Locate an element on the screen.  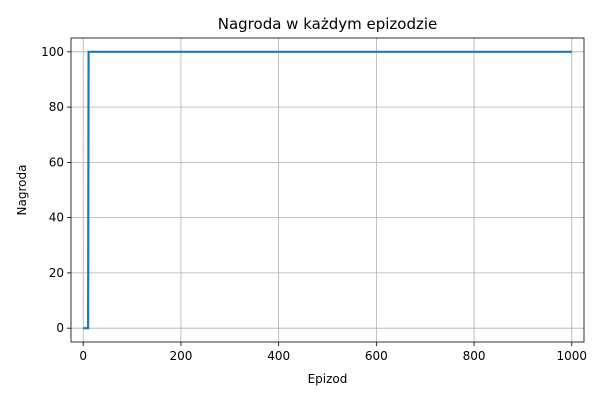
y-tick-label: 100 is located at coordinates (52, 52).